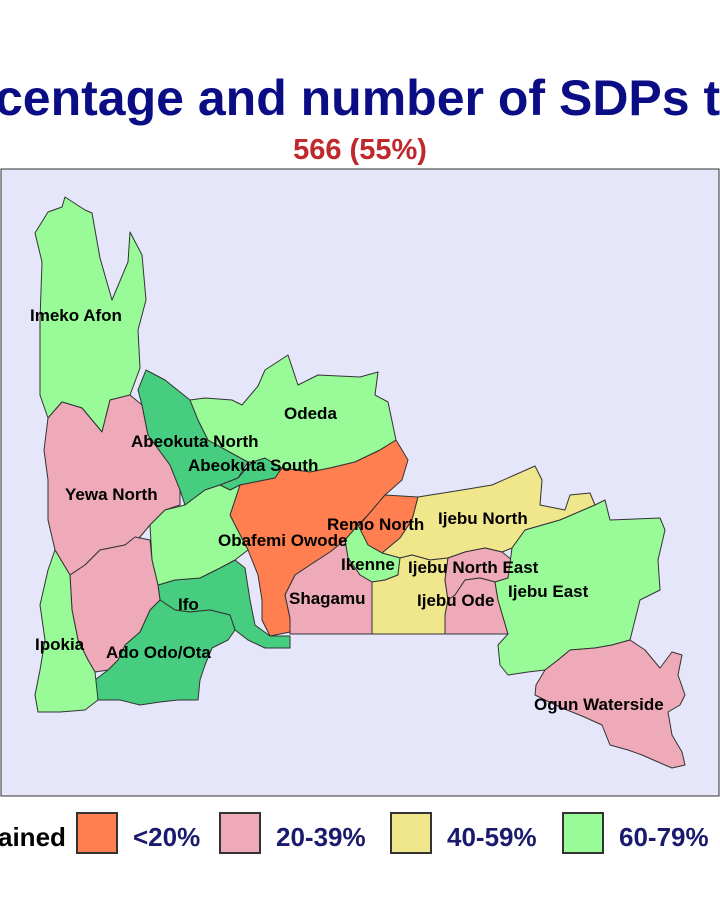 This screenshot has height=921, width=720. Describe the element at coordinates (76, 315) in the screenshot. I see `label-imeko-afon: Imeko Afon` at that location.